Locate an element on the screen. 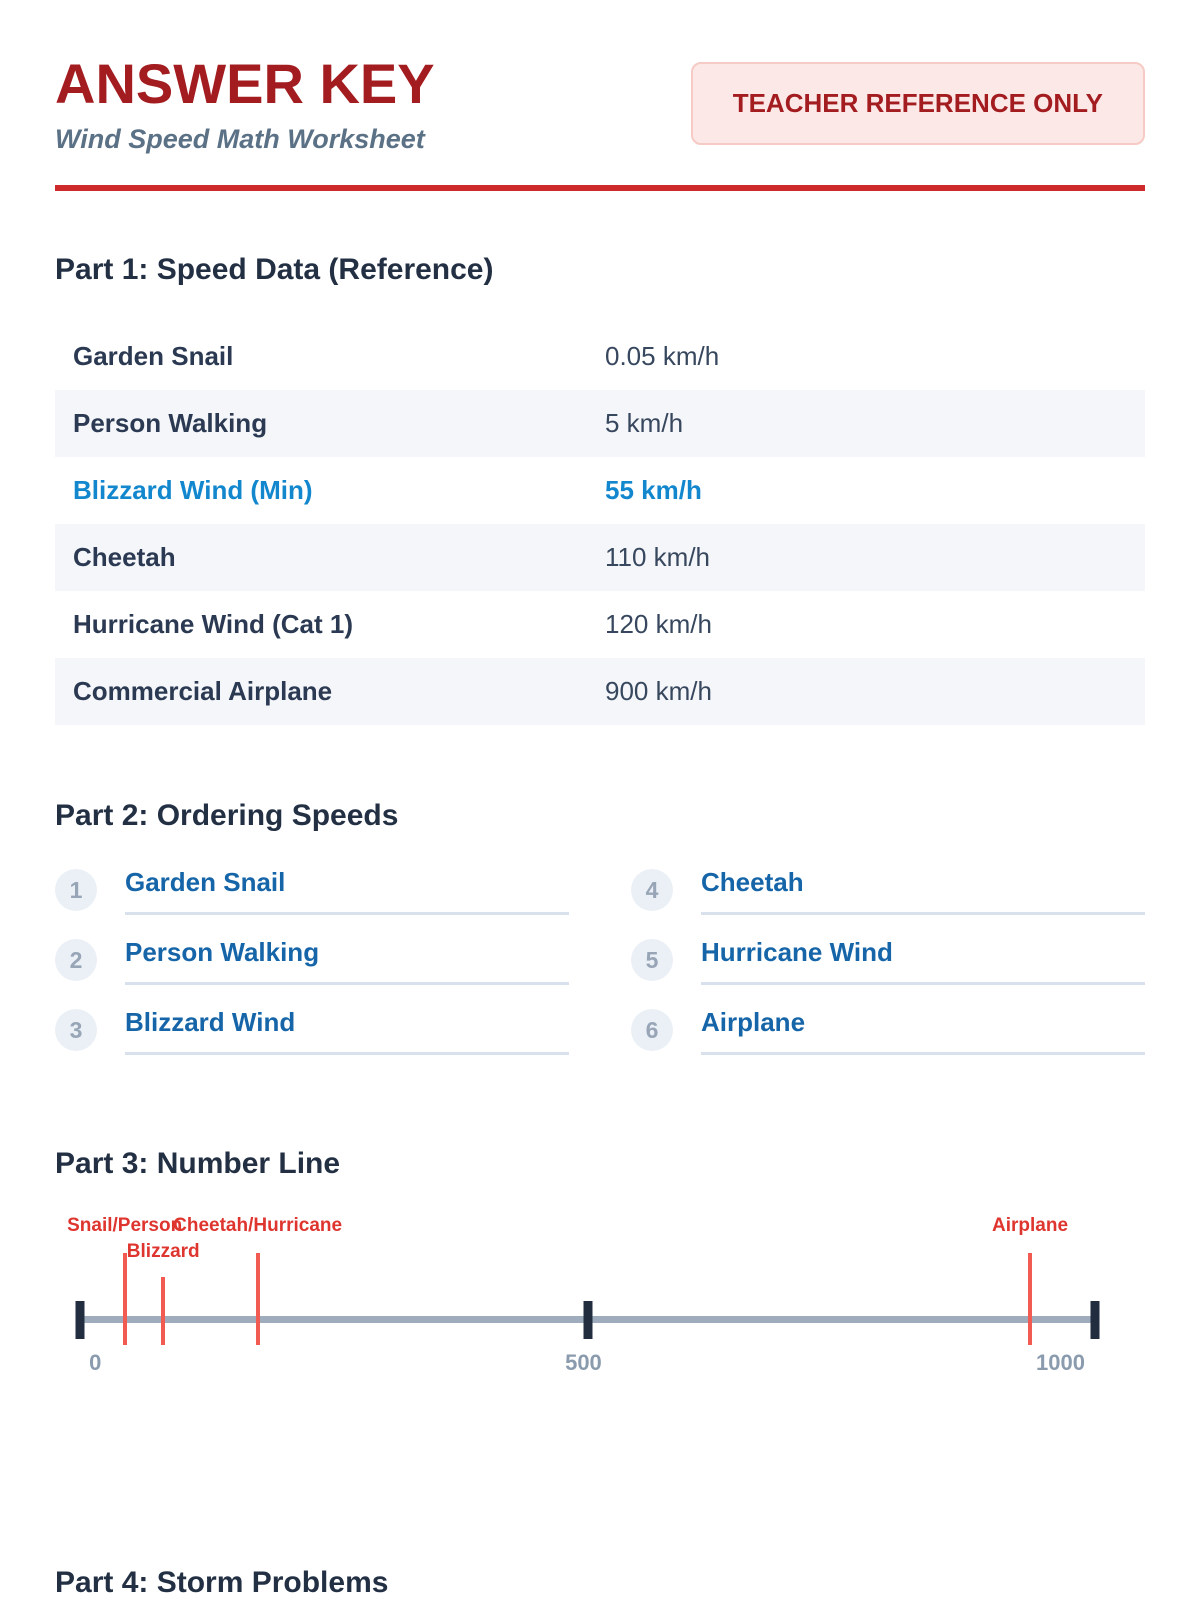 The image size is (1200, 1600). order-item: 4 Cheetah is located at coordinates (888, 891).